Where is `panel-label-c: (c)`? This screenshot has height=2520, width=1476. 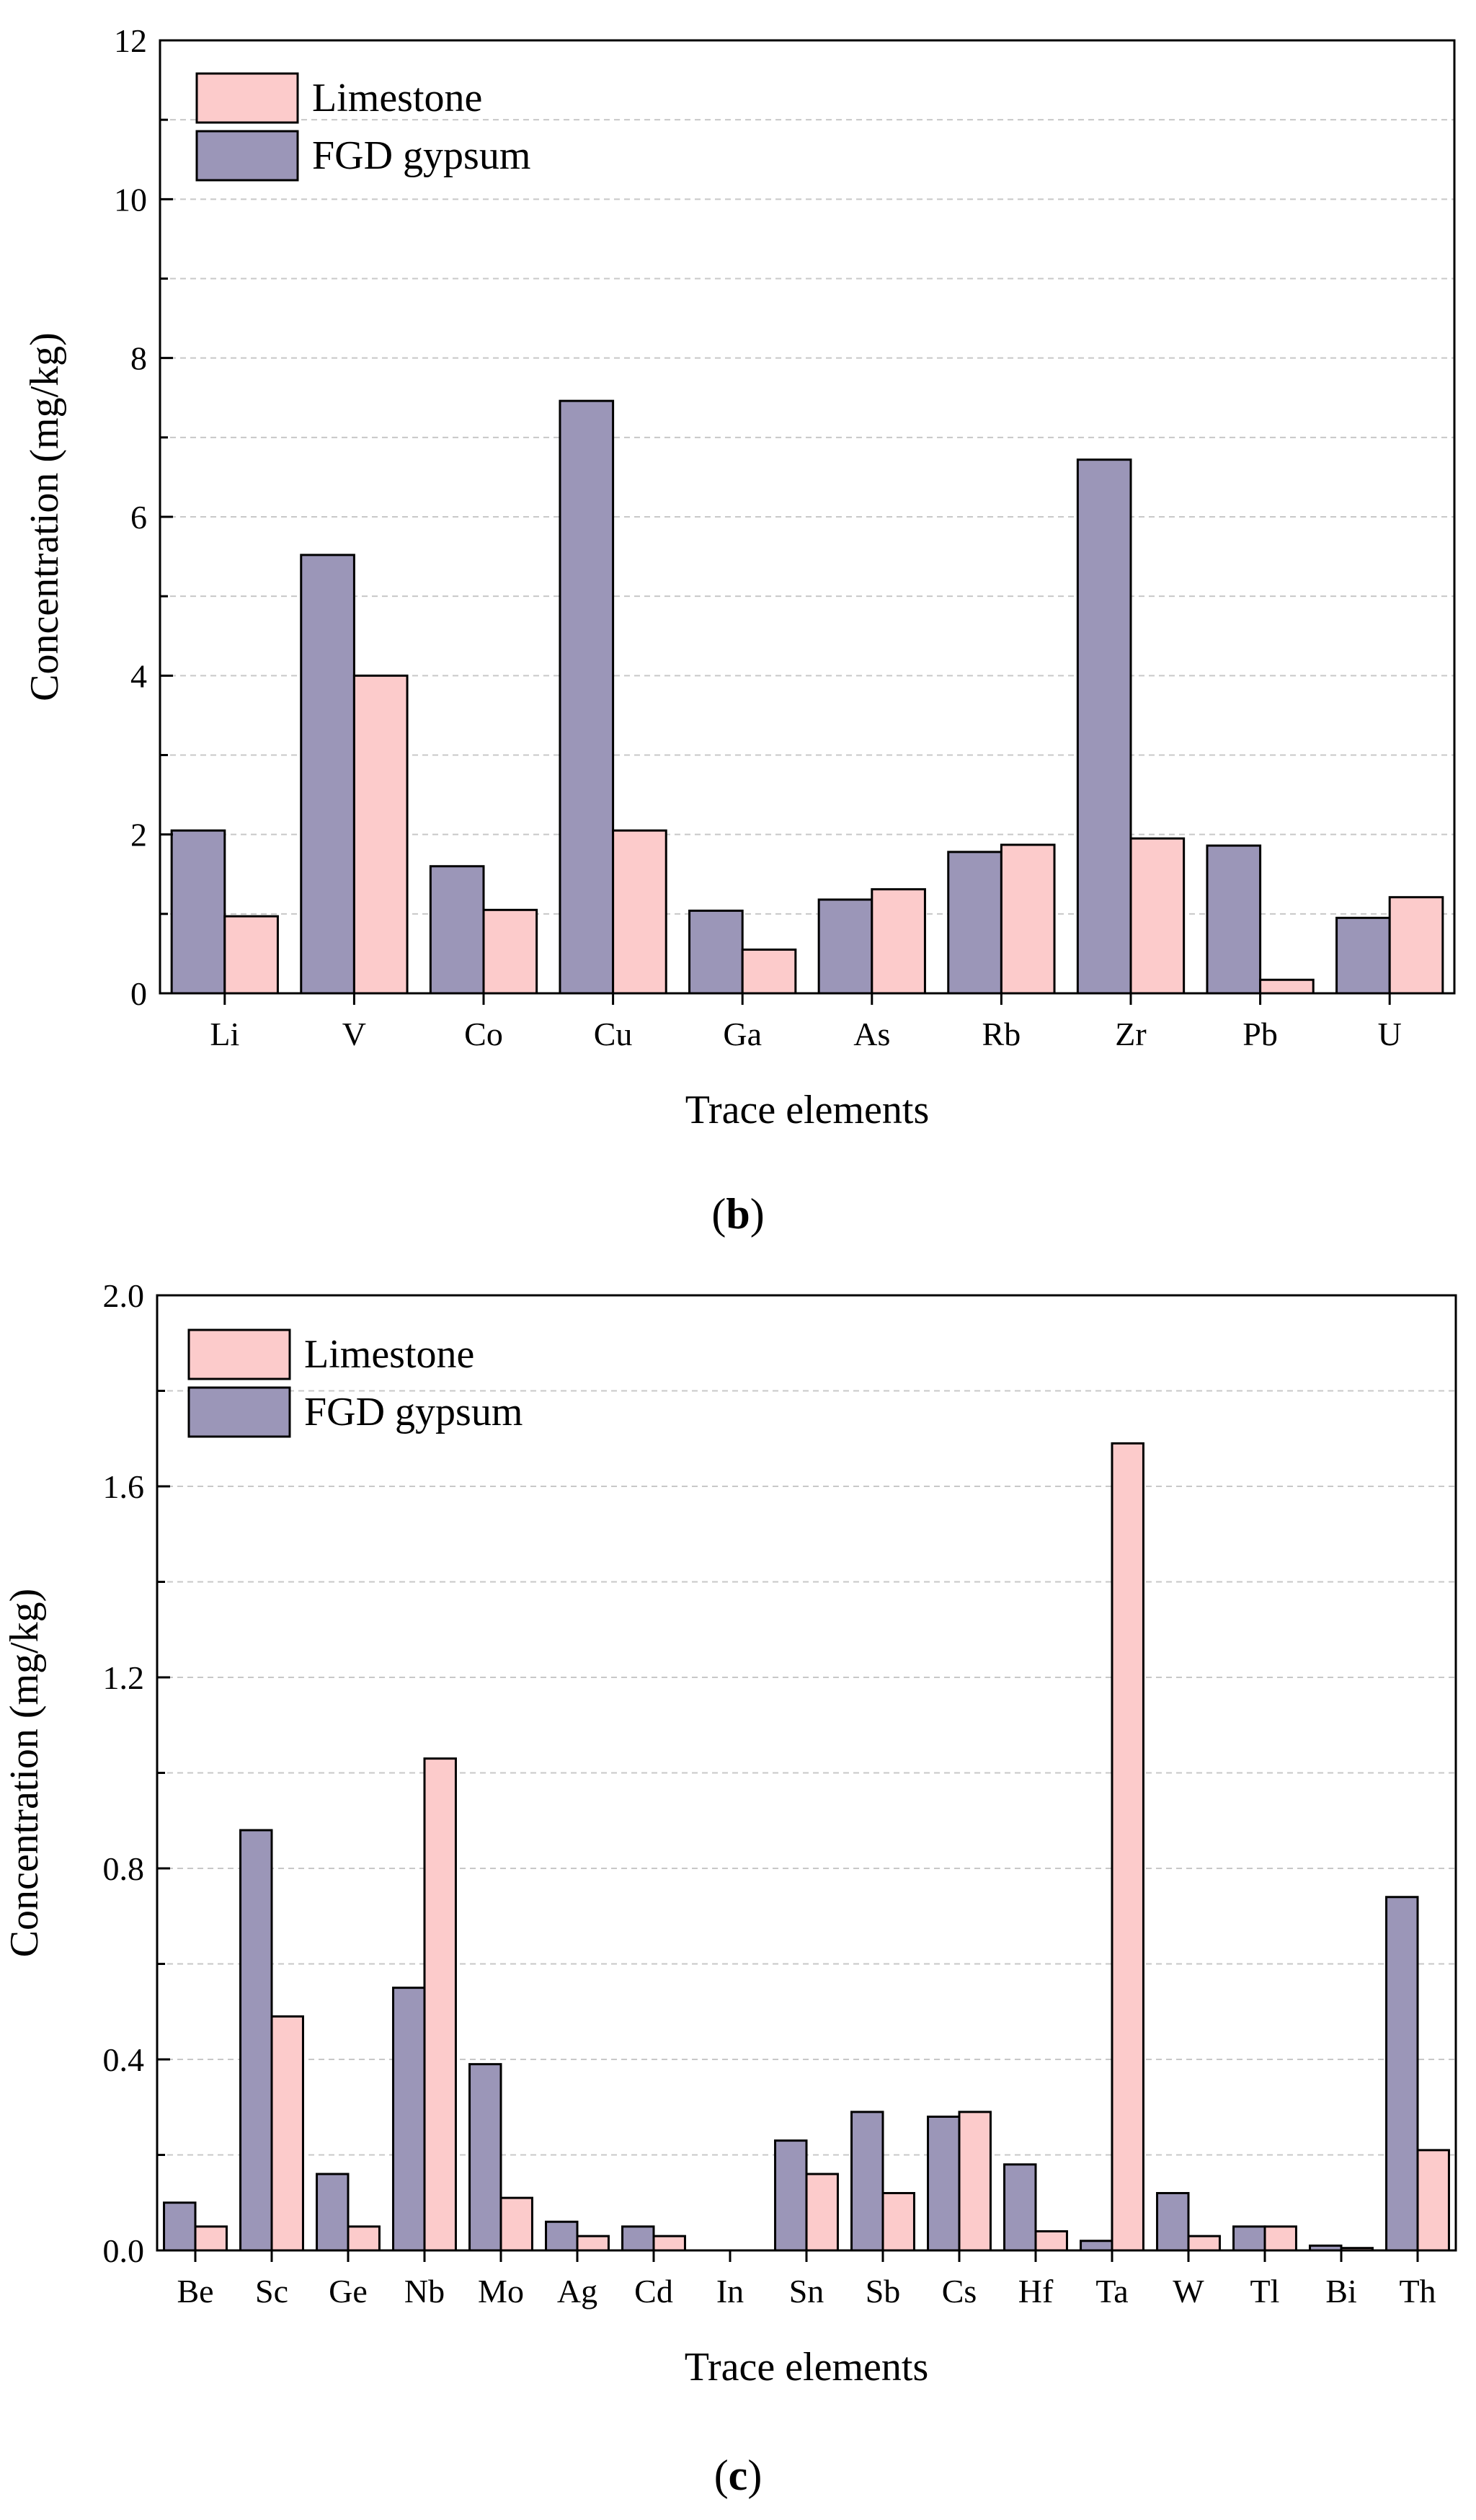
panel-label-c: (c) is located at coordinates (738, 2475).